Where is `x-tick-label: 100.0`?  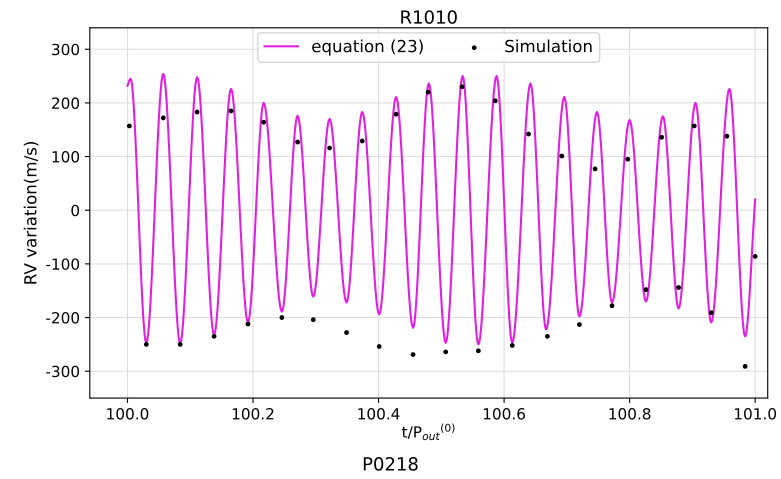
x-tick-label: 100.0 is located at coordinates (127, 414).